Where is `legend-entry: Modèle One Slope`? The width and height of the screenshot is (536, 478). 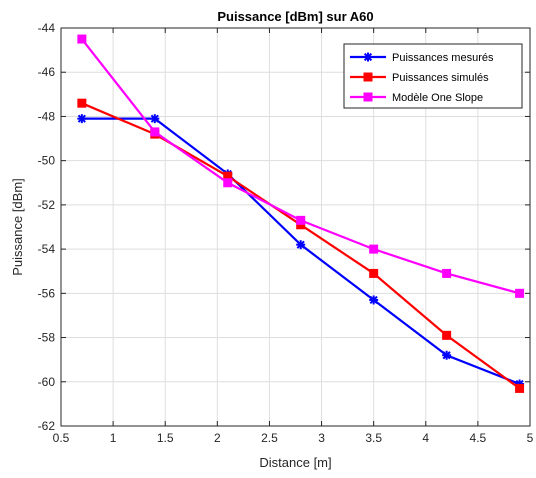 legend-entry: Modèle One Slope is located at coordinates (416, 98).